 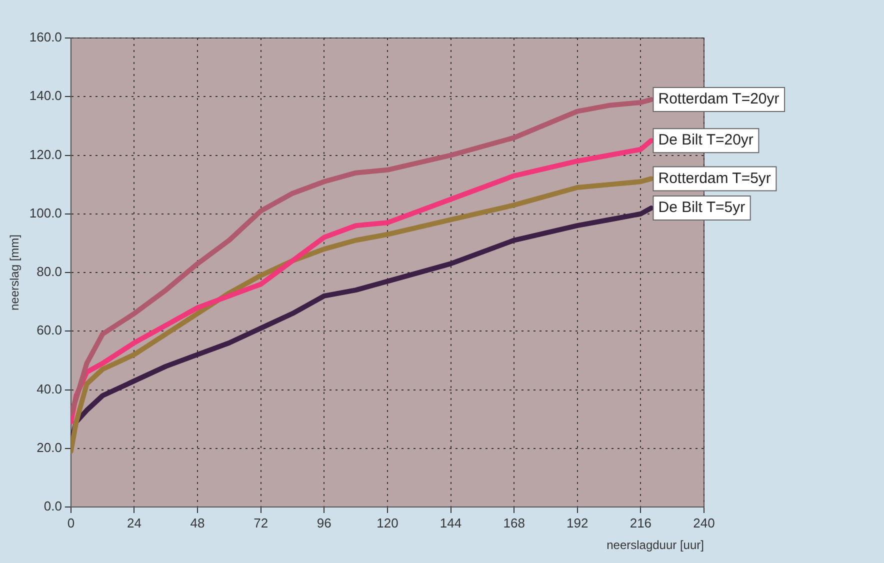 I want to click on x-tick-label: 240, so click(x=704, y=522).